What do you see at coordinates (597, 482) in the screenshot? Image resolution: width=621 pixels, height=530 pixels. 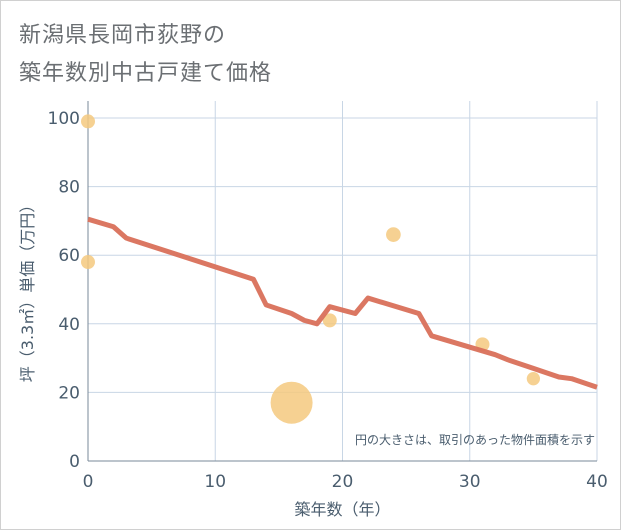 I see `x-tick-label: 40` at bounding box center [597, 482].